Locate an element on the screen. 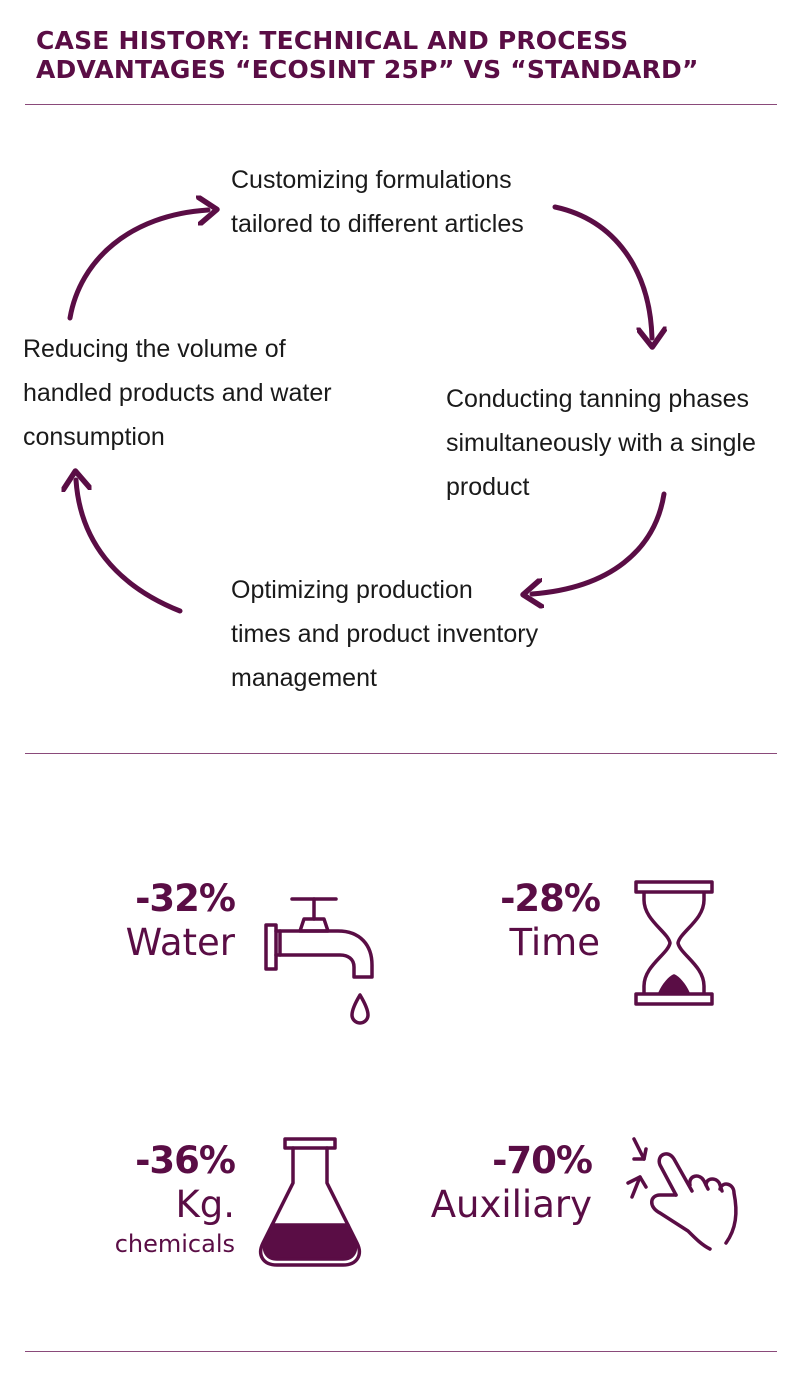 This screenshot has width=800, height=1397. water-percent: -32% is located at coordinates (185, 898).